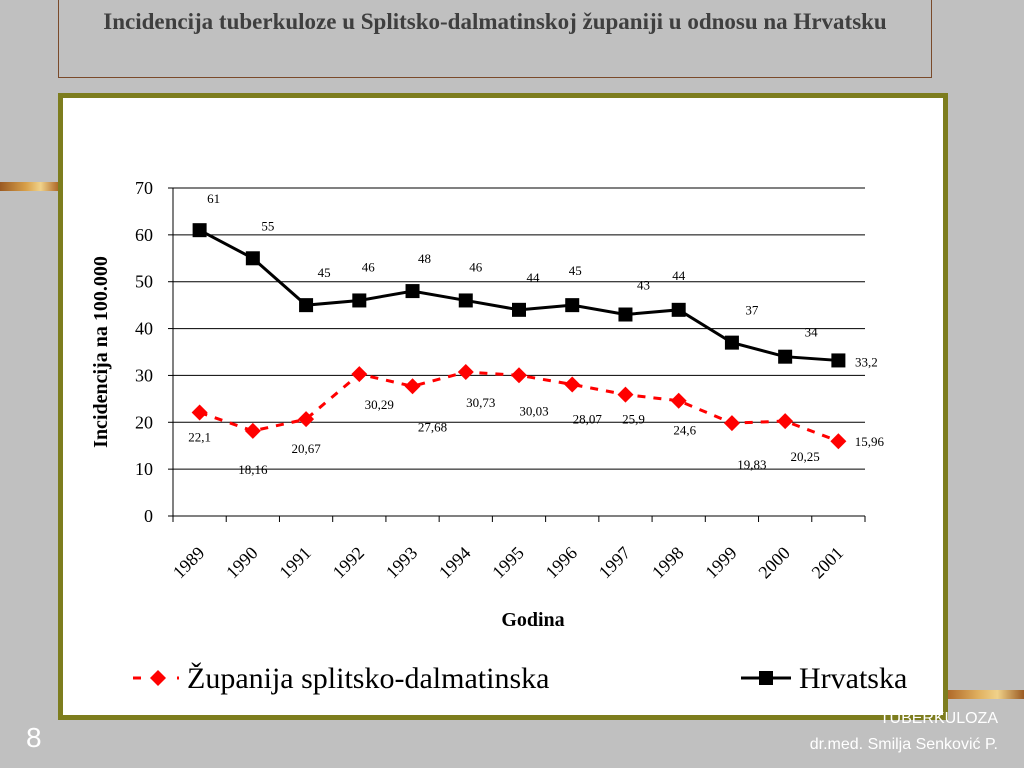 Image resolution: width=1024 pixels, height=768 pixels. Describe the element at coordinates (518, 295) in the screenshot. I see `series-line-hrvatska` at that location.